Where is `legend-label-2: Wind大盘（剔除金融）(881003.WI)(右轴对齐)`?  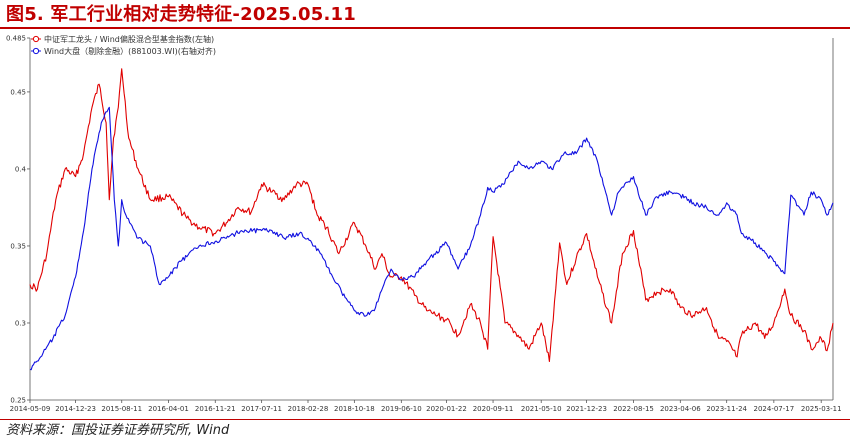 legend-label-2: Wind大盘（剔除金融）(881003.WI)(右轴对齐) is located at coordinates (130, 51).